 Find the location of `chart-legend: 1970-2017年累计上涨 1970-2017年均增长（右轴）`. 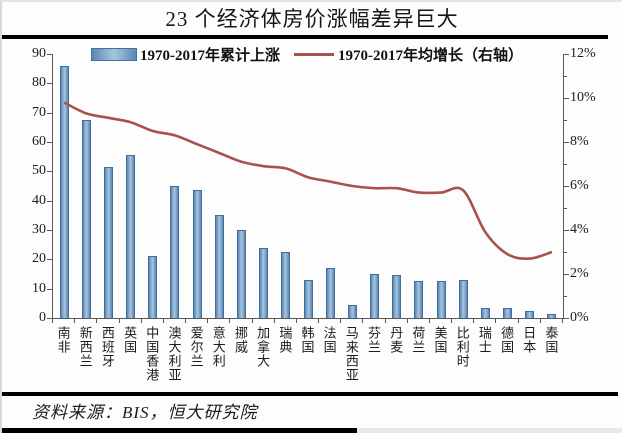

chart-legend: 1970-2017年累计上涨 1970-2017年均增长（右轴） is located at coordinates (307, 54).